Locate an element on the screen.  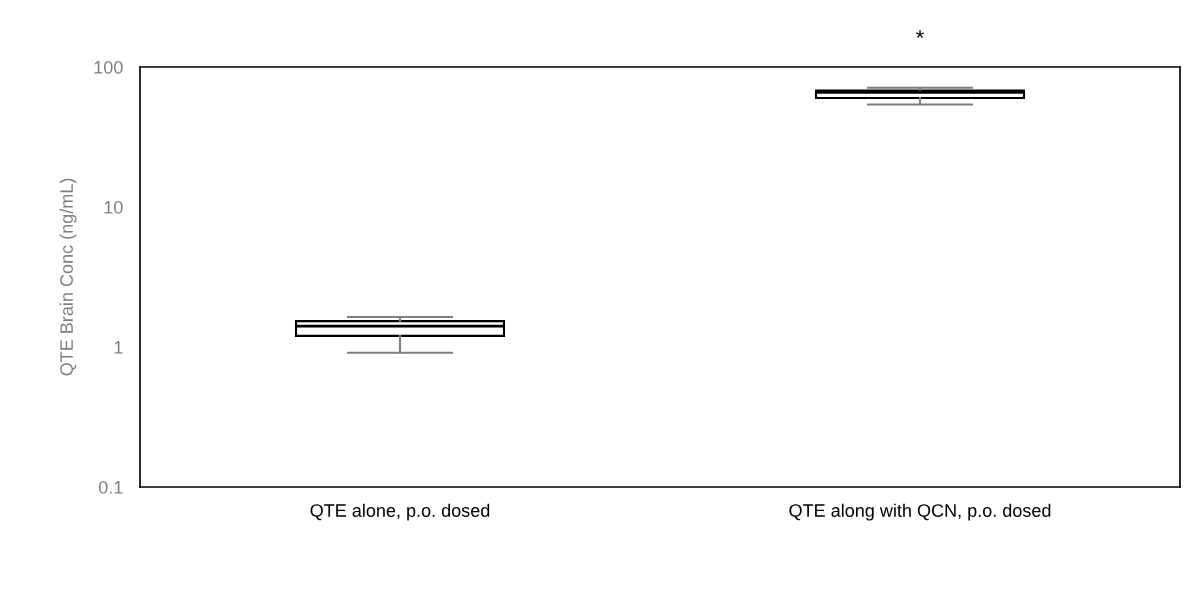
y-tick-label: 0.1 is located at coordinates (110, 487).